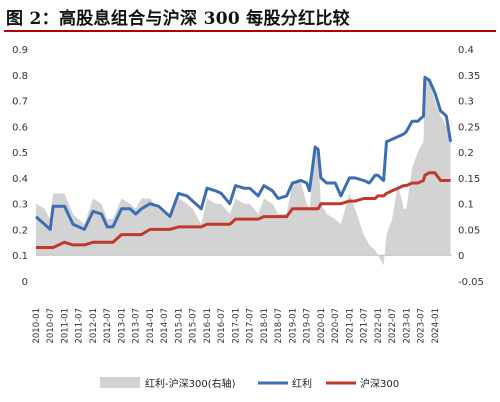  I want to click on x-tick-label: 2014-07, so click(165, 326).